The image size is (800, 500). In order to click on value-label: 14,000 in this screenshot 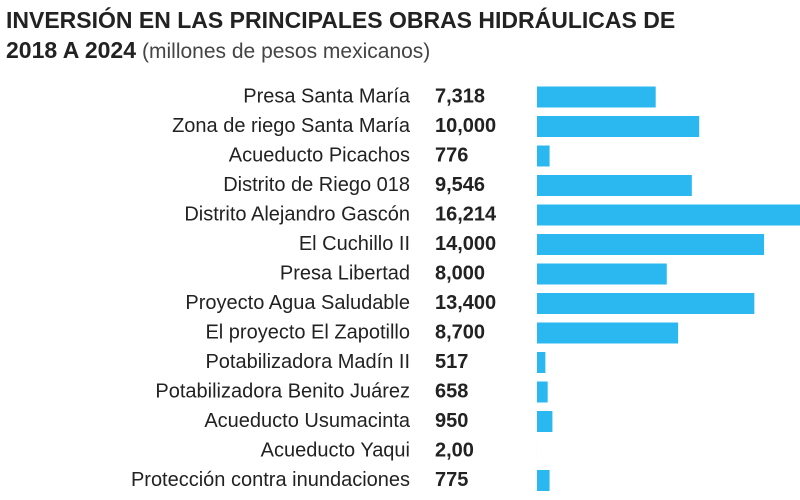, I will do `click(465, 244)`.